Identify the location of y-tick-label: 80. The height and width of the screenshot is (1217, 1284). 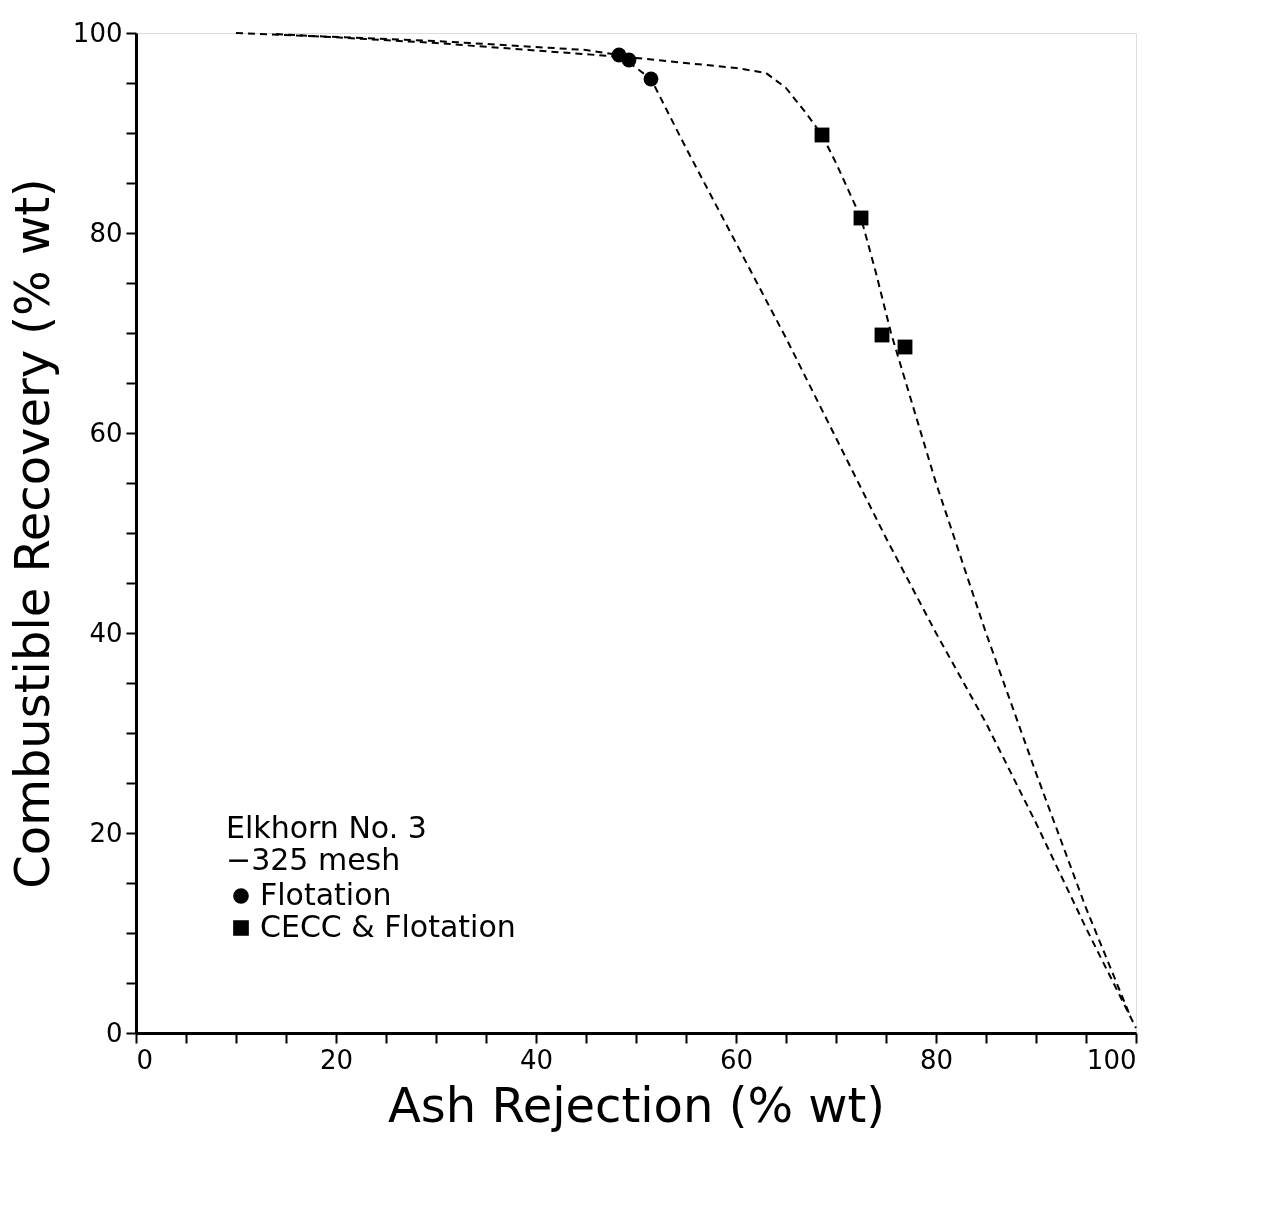
(106, 232).